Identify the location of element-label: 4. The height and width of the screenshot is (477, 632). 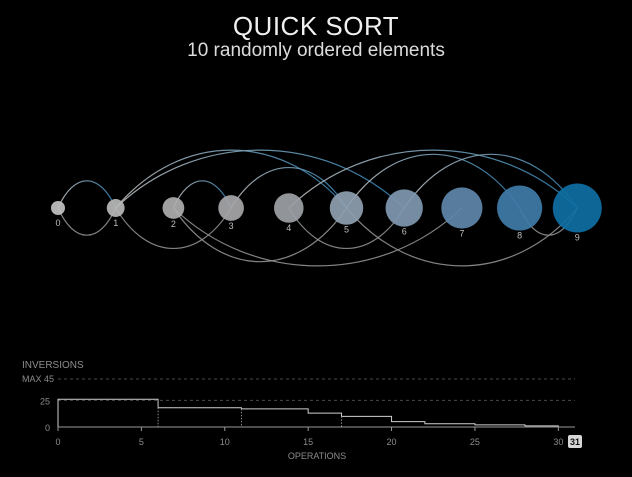
(288, 228).